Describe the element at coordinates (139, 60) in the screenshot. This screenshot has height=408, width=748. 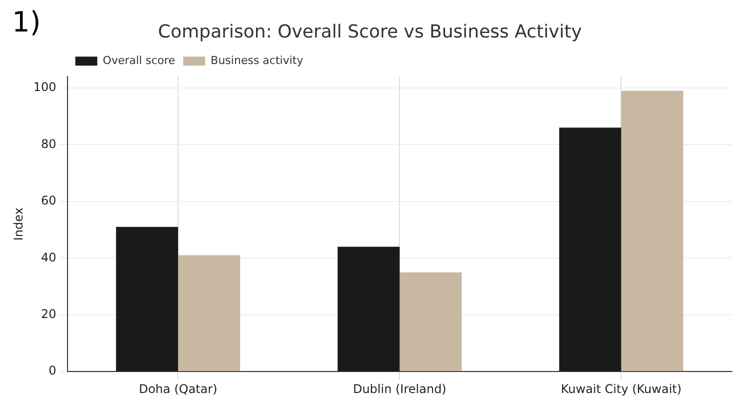
I see `legend-label: Overall score` at that location.